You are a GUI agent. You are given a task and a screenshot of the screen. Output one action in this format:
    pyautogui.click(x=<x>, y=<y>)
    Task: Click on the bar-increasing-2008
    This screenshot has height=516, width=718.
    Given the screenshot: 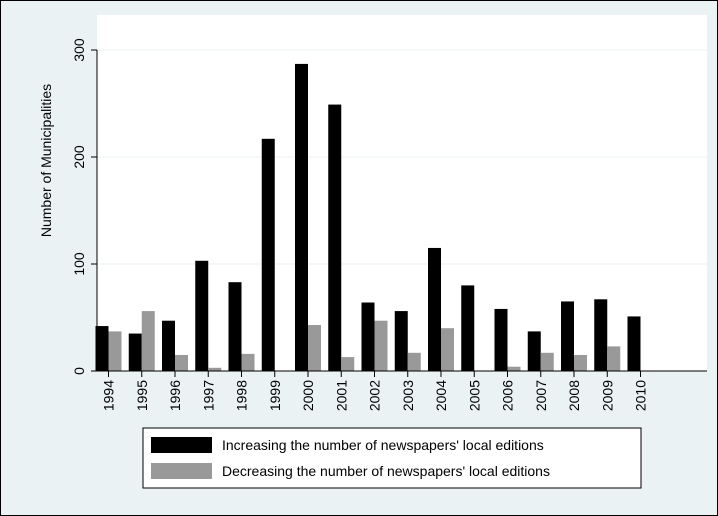 What is the action you would take?
    pyautogui.click(x=567, y=336)
    